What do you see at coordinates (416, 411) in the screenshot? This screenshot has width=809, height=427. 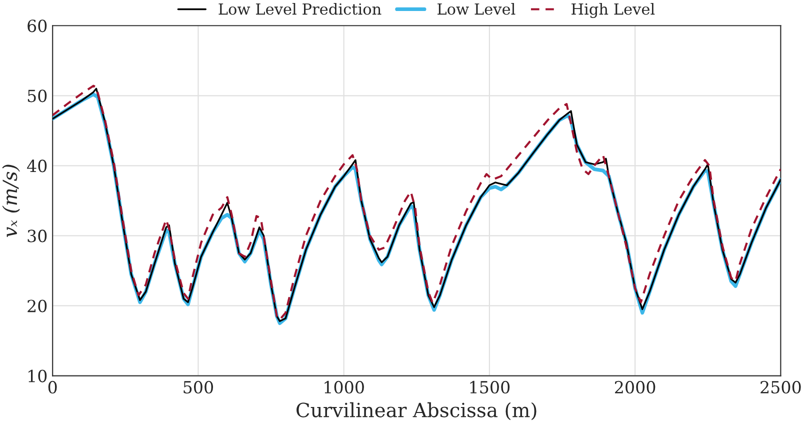 I see `x-axis-title: Curvilinear Abscissa (m)` at bounding box center [416, 411].